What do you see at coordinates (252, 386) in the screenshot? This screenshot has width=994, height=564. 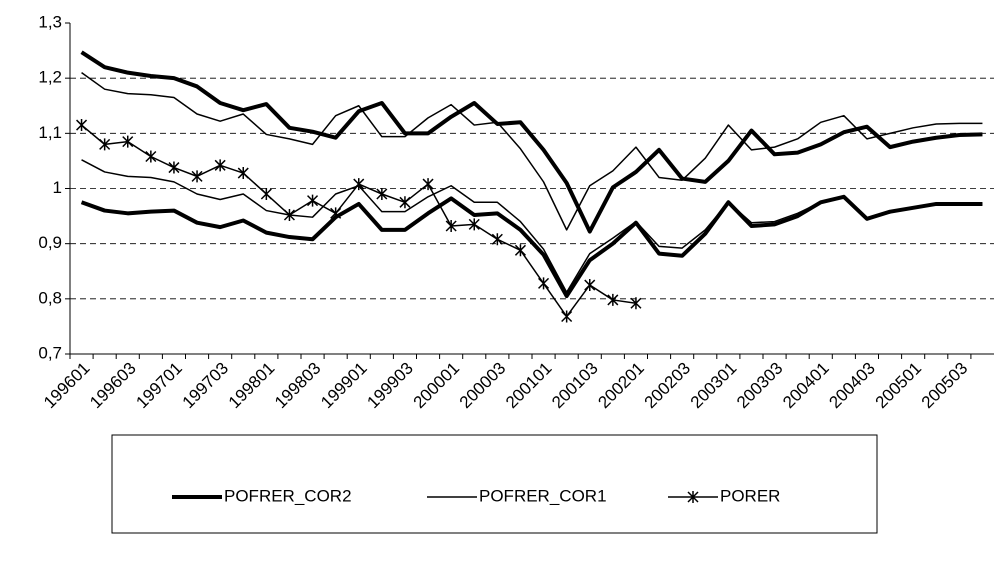 I see `x-tick-label: 199801` at bounding box center [252, 386].